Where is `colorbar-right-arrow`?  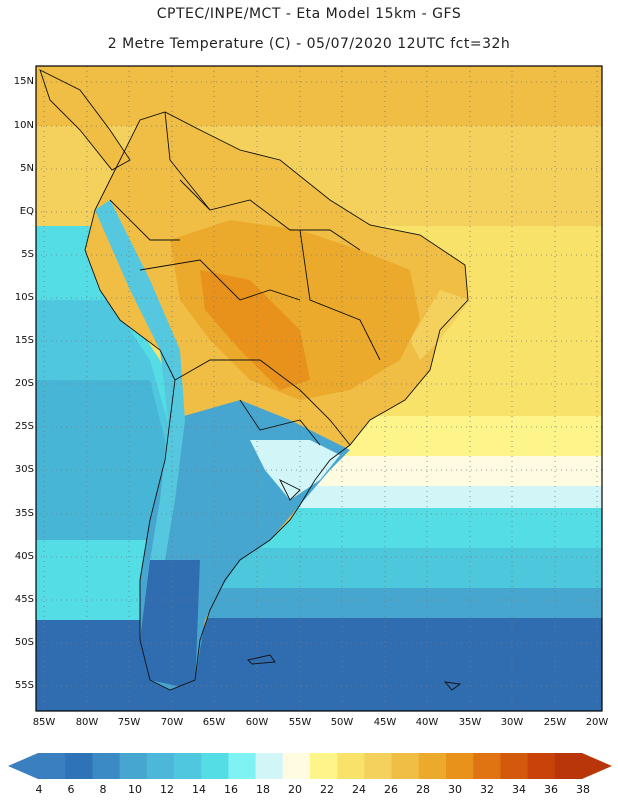 colorbar-right-arrow is located at coordinates (597, 766).